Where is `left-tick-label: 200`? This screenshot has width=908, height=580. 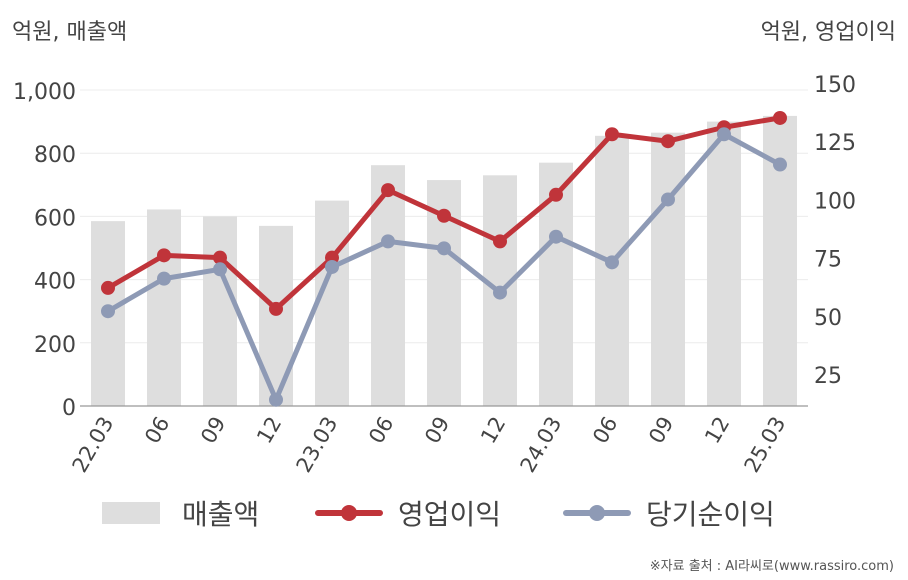
left-tick-label: 200 is located at coordinates (55, 345).